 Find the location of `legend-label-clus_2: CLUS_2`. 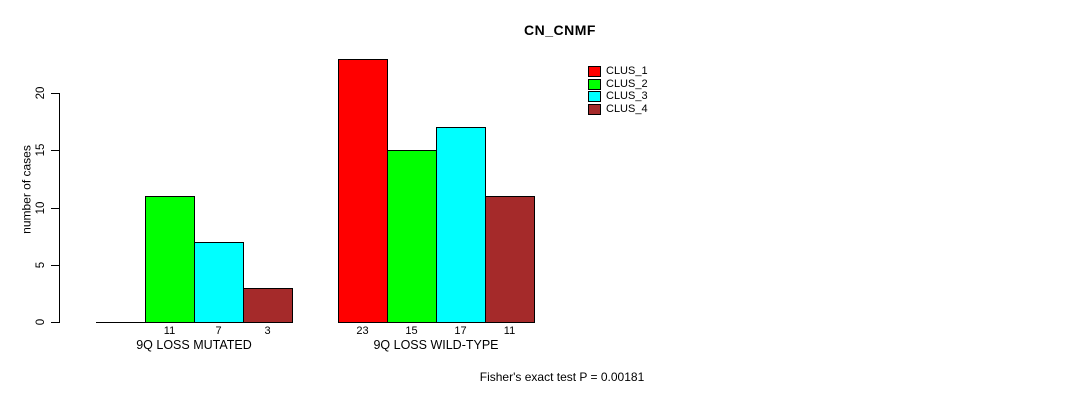

legend-label-clus_2: CLUS_2 is located at coordinates (627, 84).